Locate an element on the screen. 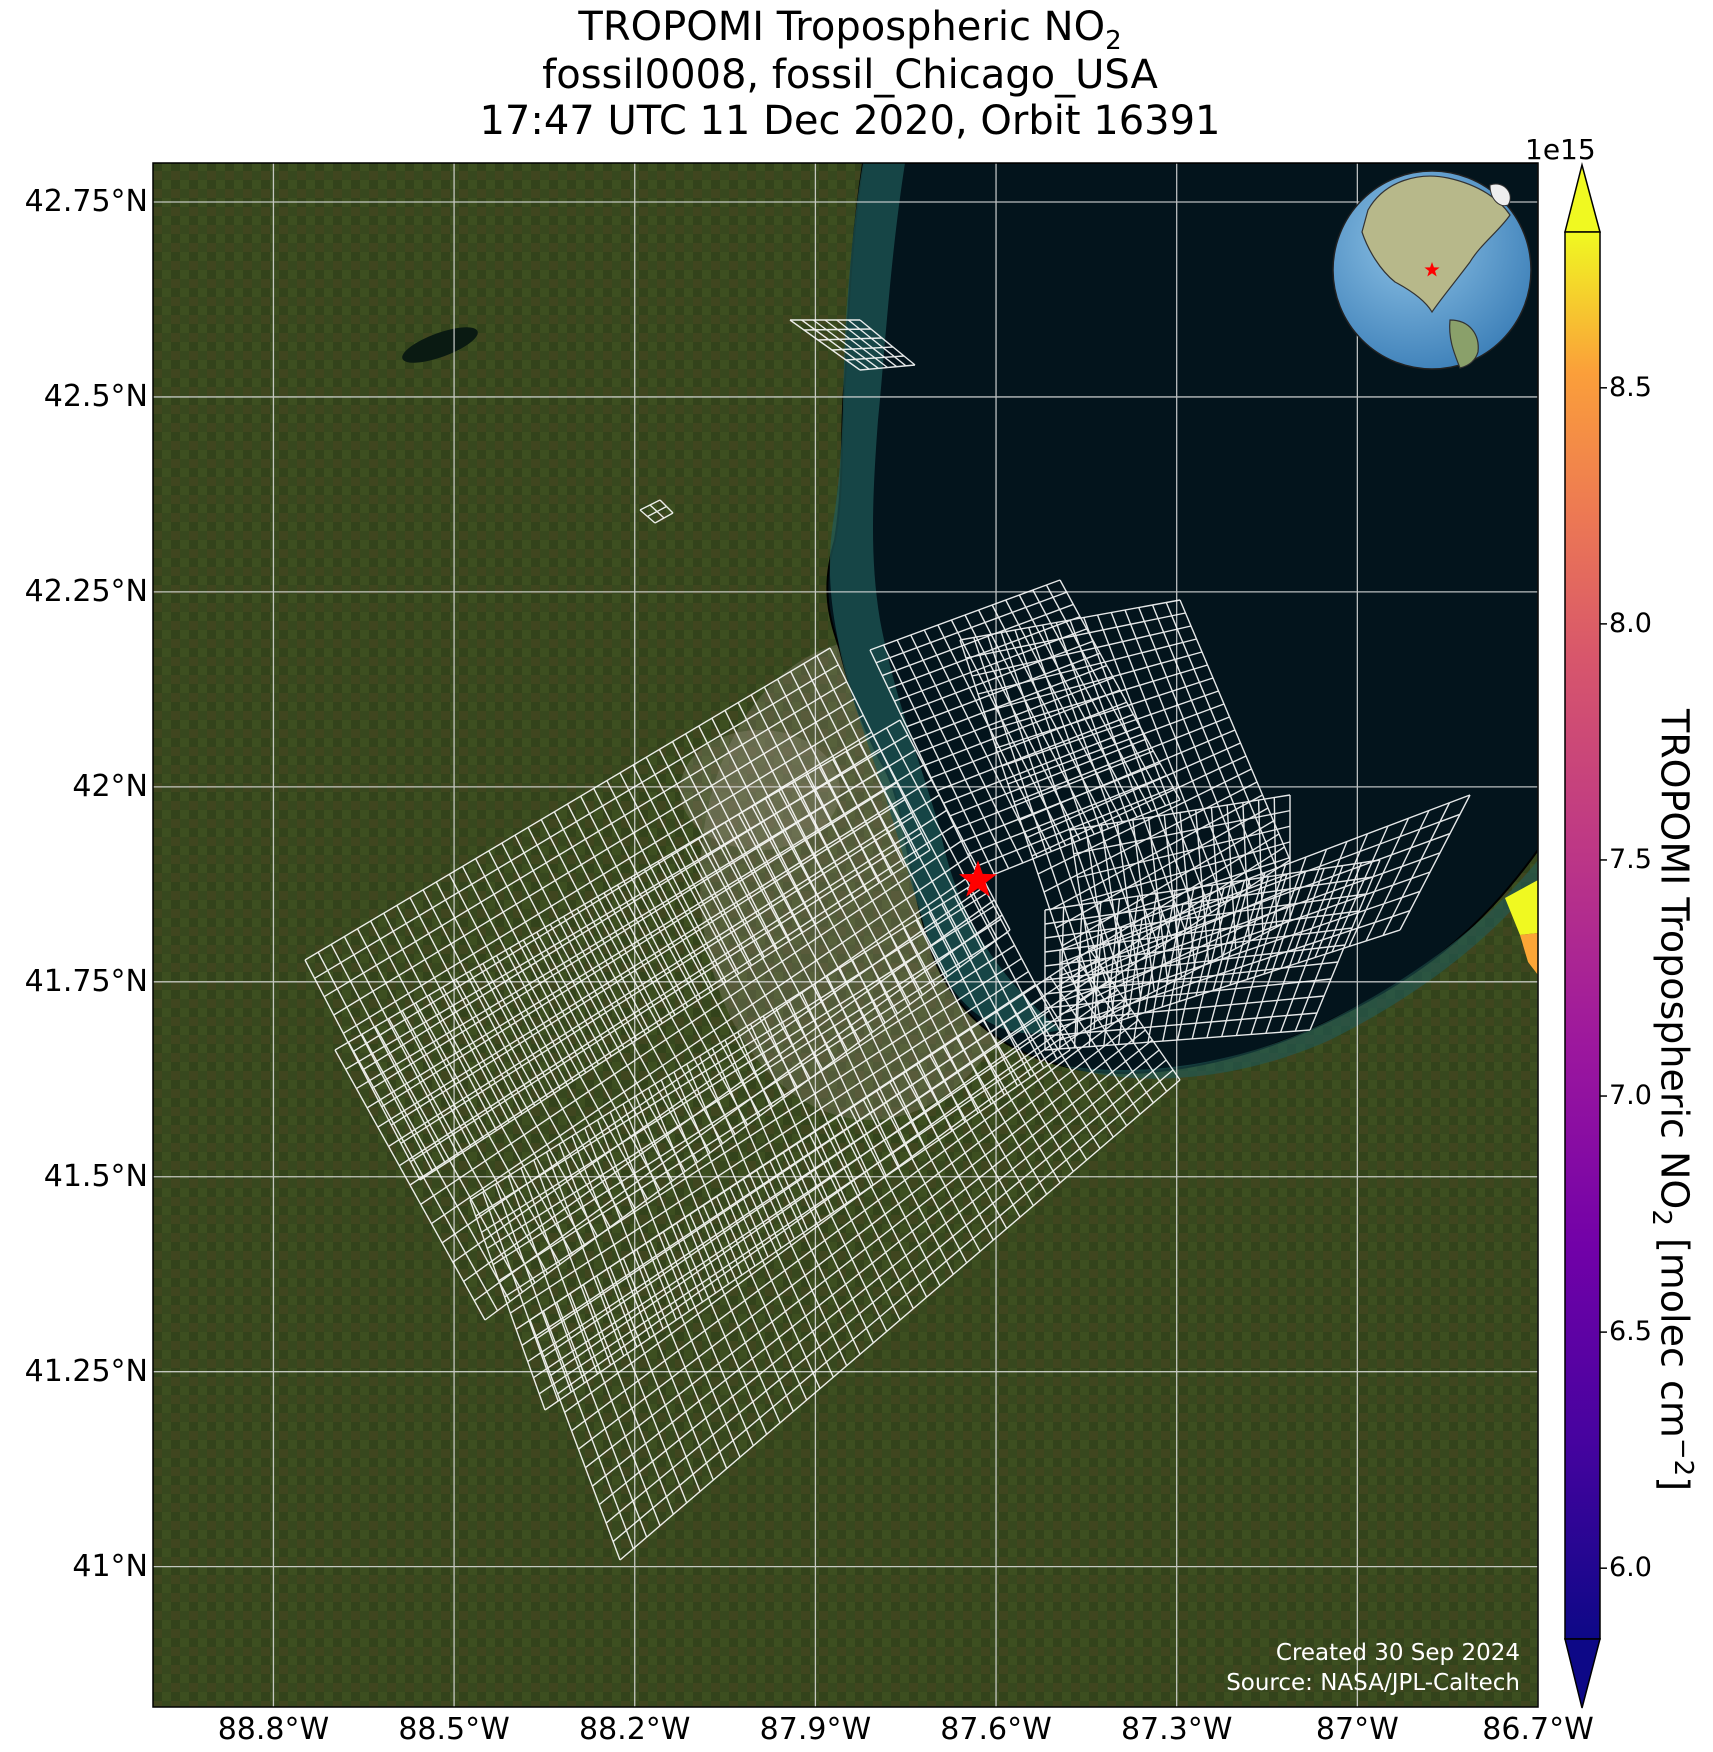 The image size is (1713, 1752). lat-tick-label: 41°N is located at coordinates (110, 1566).